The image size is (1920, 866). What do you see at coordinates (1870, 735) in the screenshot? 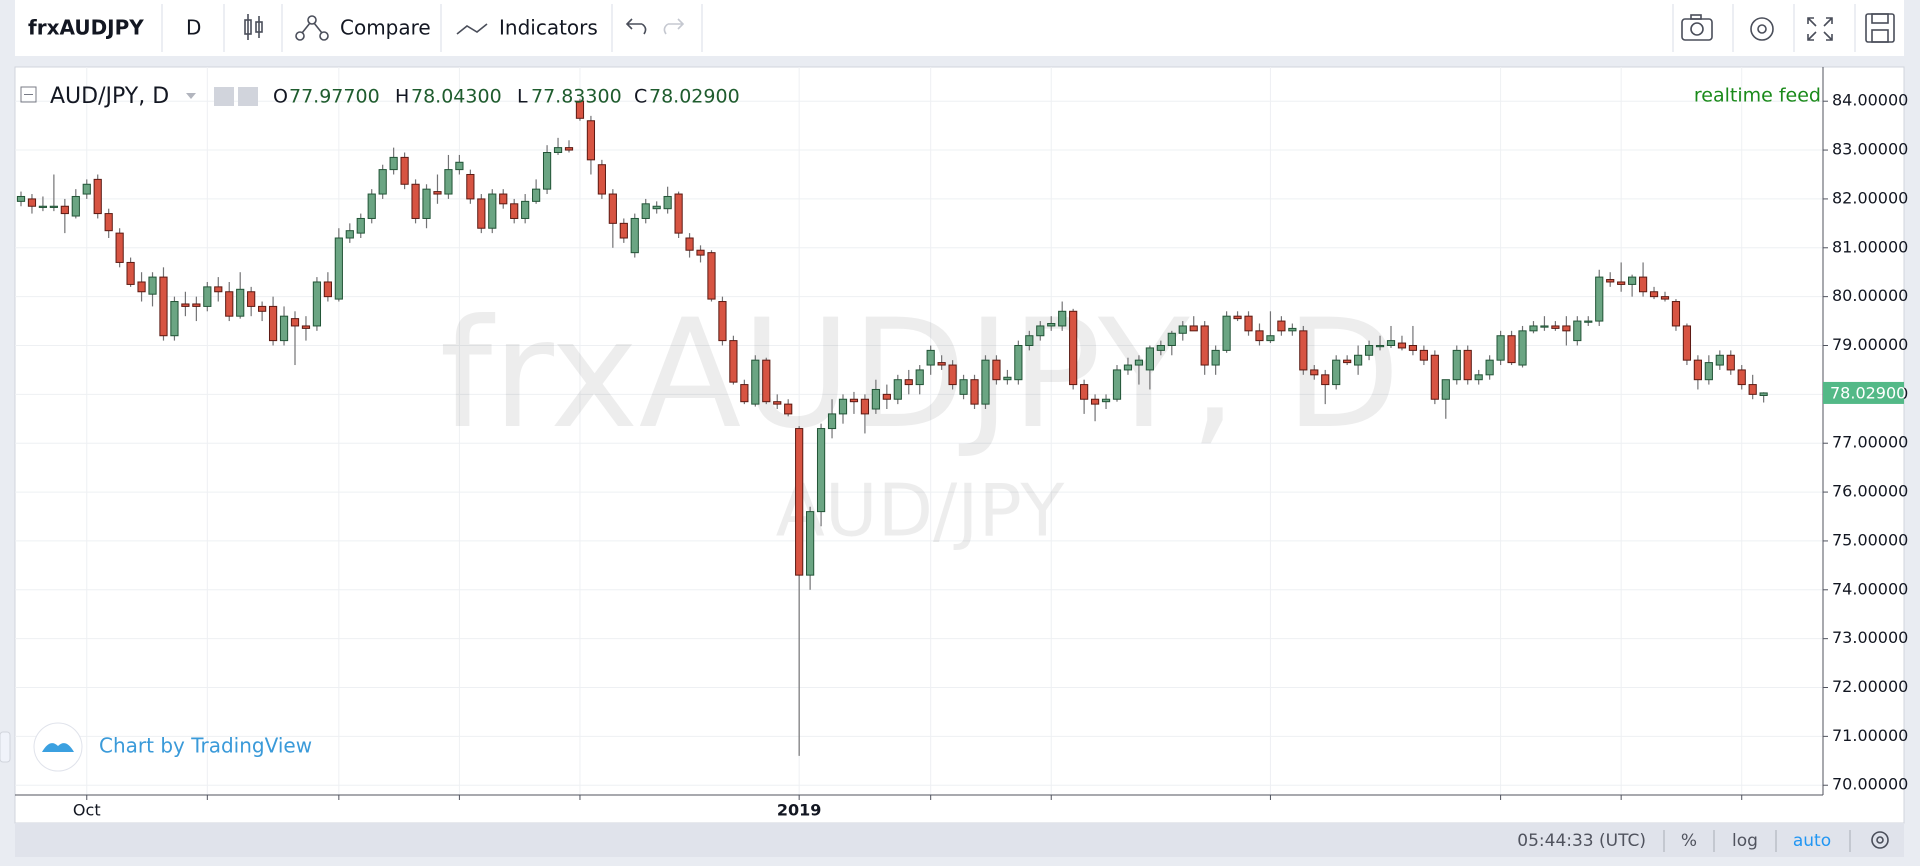
I see `y-tick-label: 71.00000` at bounding box center [1870, 735].